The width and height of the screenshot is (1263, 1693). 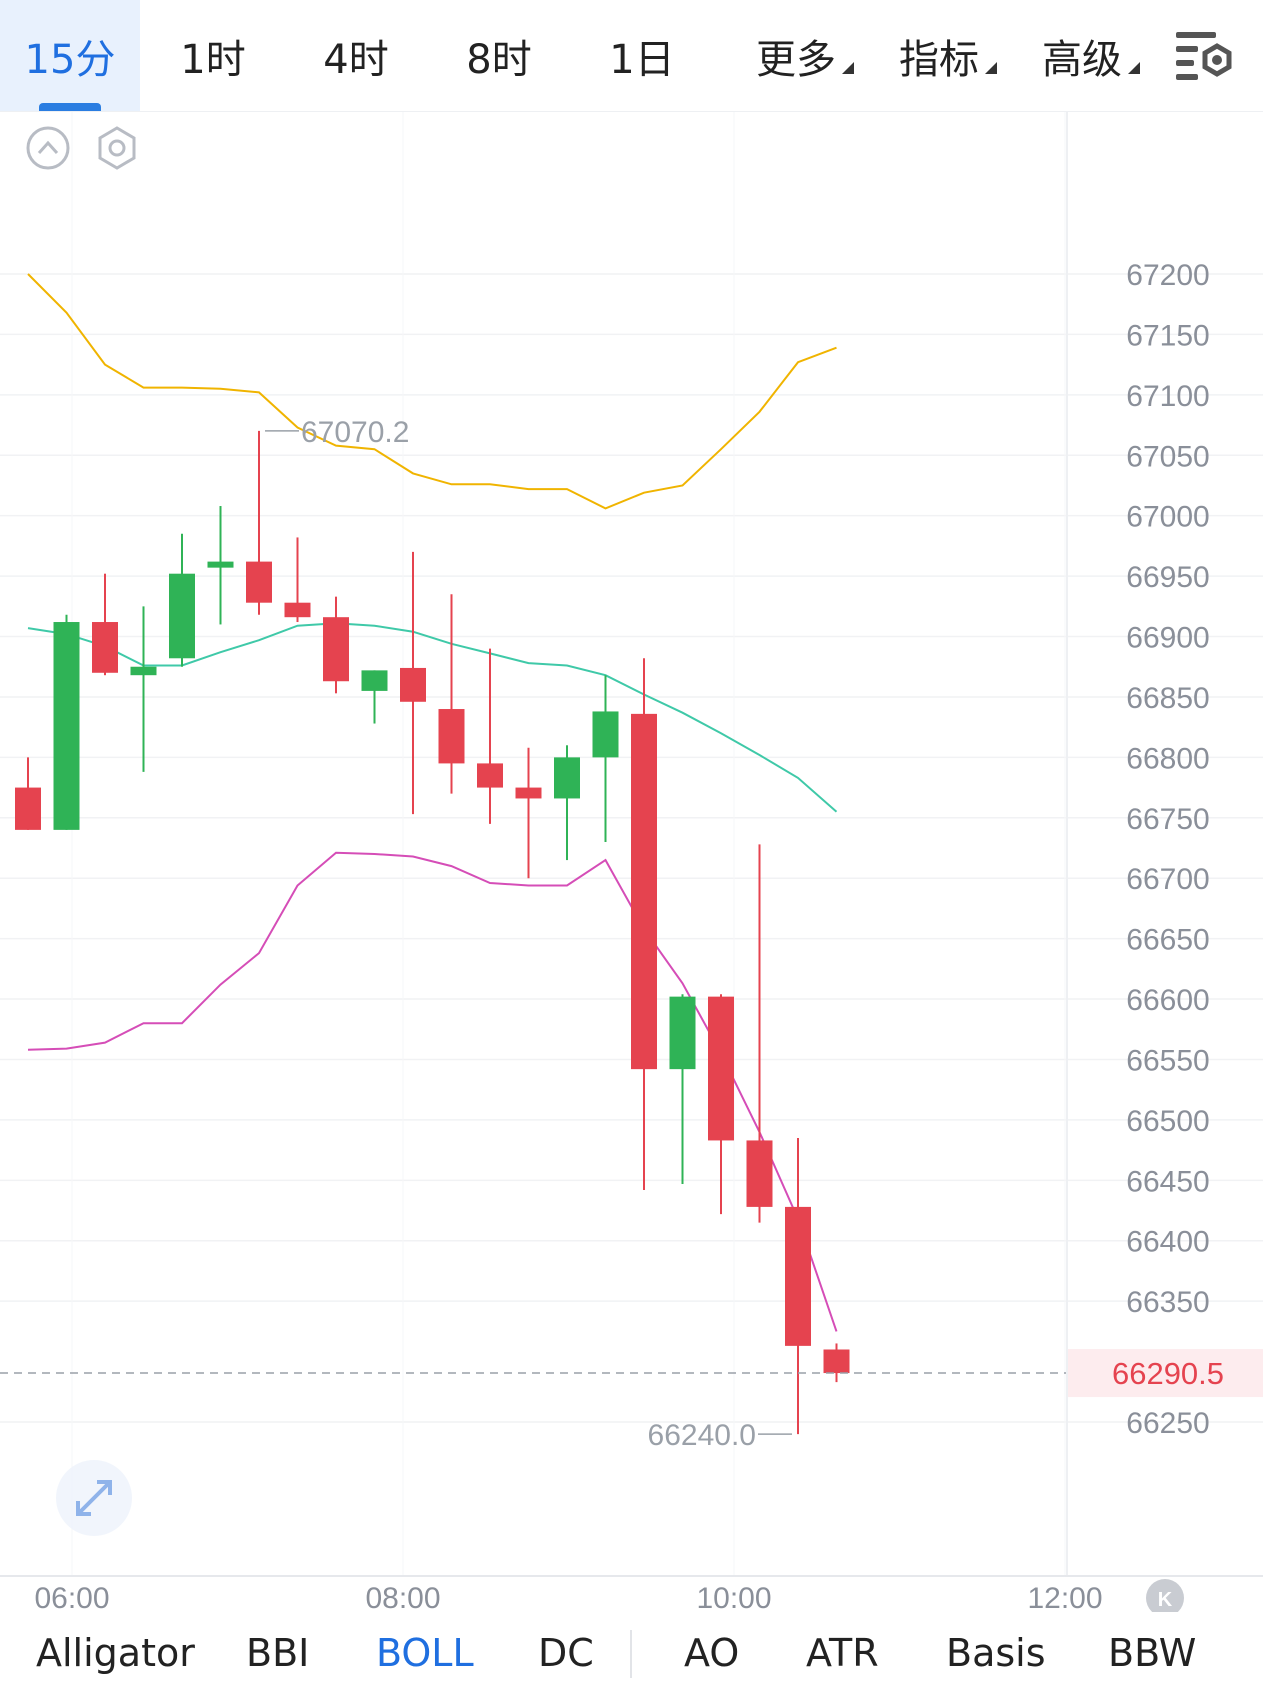 I want to click on current-price-label: 66290.5, so click(x=1168, y=1373).